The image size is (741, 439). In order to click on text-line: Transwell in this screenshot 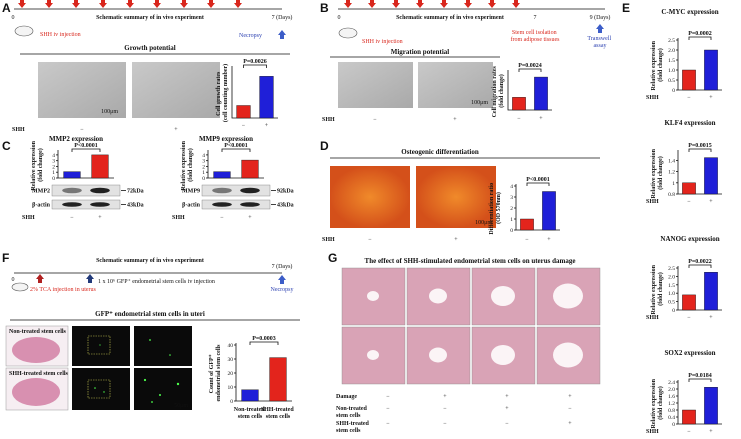, I will do `click(599, 39)`.